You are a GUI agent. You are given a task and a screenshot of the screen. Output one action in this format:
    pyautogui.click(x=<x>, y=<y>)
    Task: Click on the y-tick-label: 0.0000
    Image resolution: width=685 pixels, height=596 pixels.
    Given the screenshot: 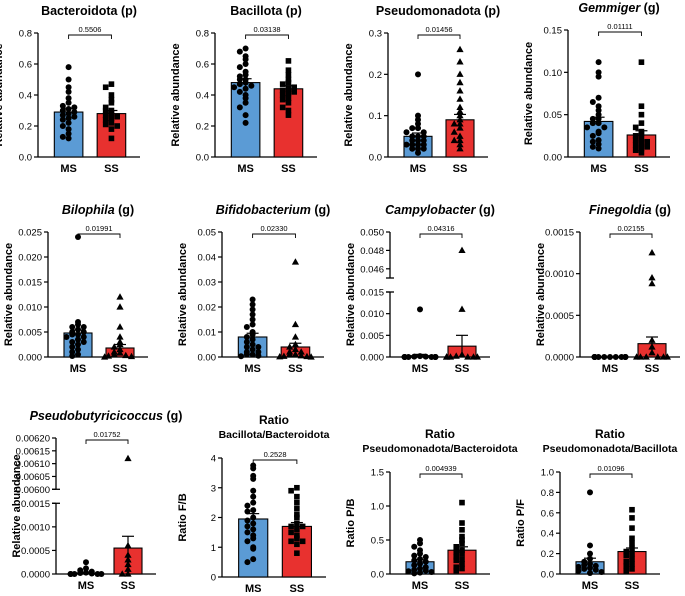 What is the action you would take?
    pyautogui.click(x=35, y=575)
    